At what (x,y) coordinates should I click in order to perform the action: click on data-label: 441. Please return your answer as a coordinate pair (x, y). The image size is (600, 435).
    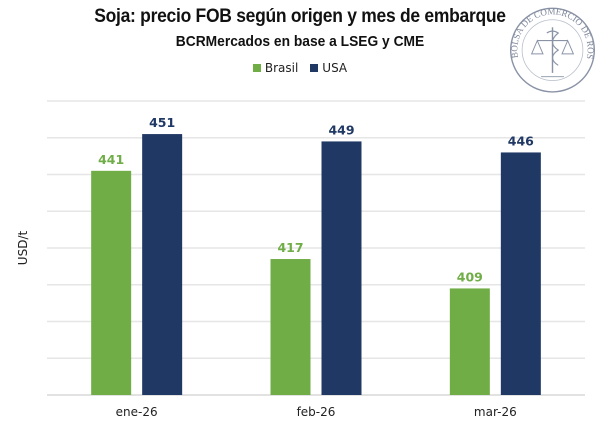
    Looking at the image, I should click on (111, 159).